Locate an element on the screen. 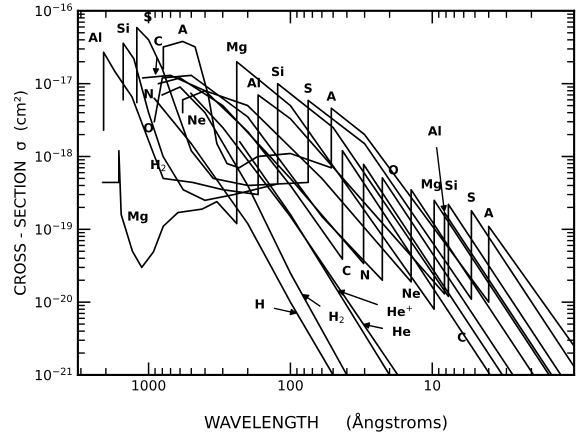 Image resolution: width=577 pixels, height=434 pixels. y-tick-label: 10$^{−19}$ is located at coordinates (54, 228).